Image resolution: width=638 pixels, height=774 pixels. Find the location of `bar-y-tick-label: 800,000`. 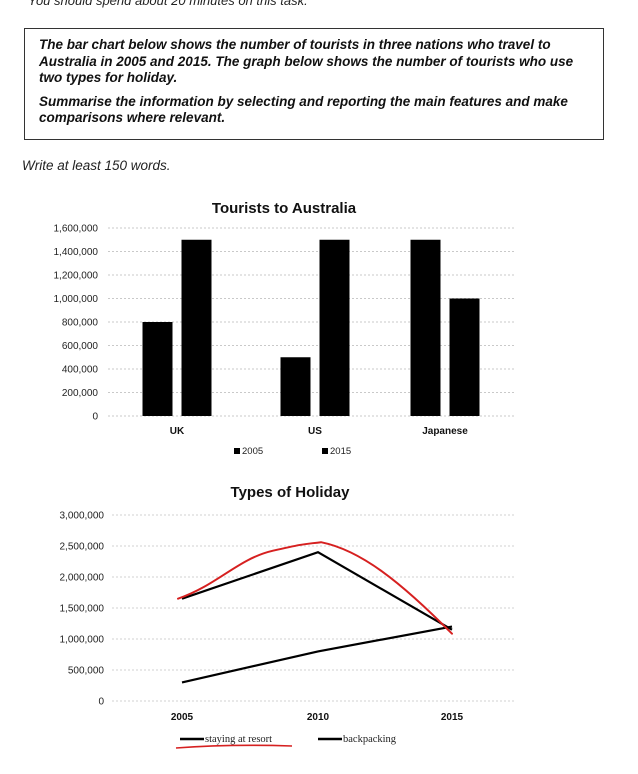

bar-y-tick-label: 800,000 is located at coordinates (80, 323).